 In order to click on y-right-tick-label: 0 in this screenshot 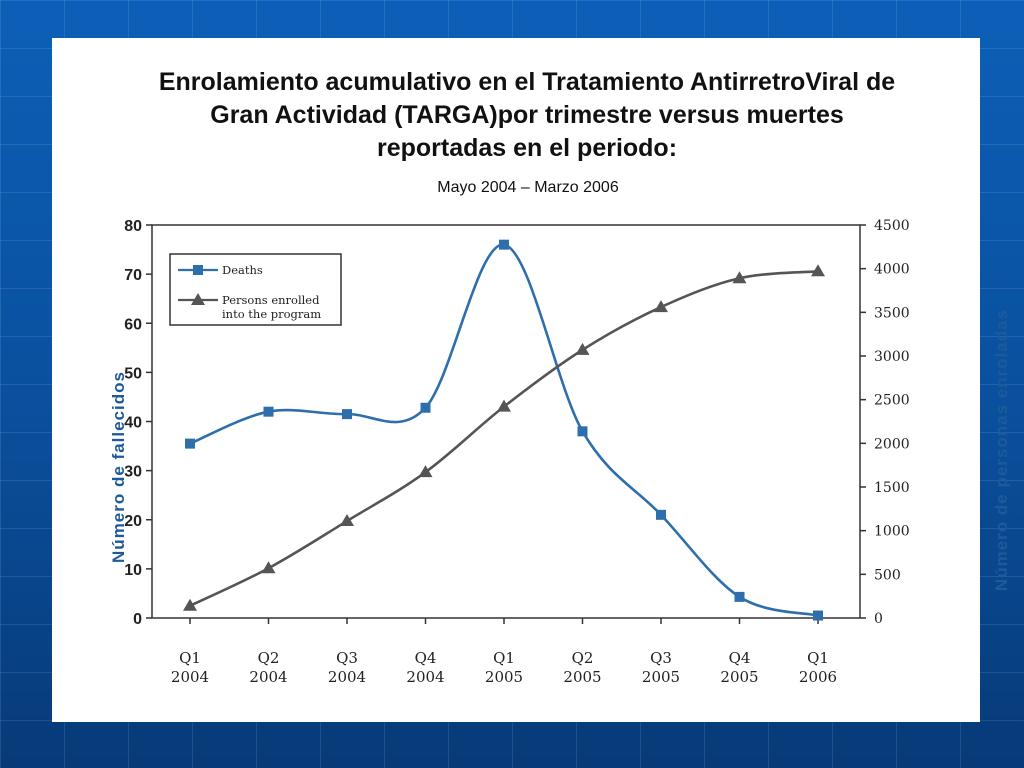, I will do `click(878, 619)`.